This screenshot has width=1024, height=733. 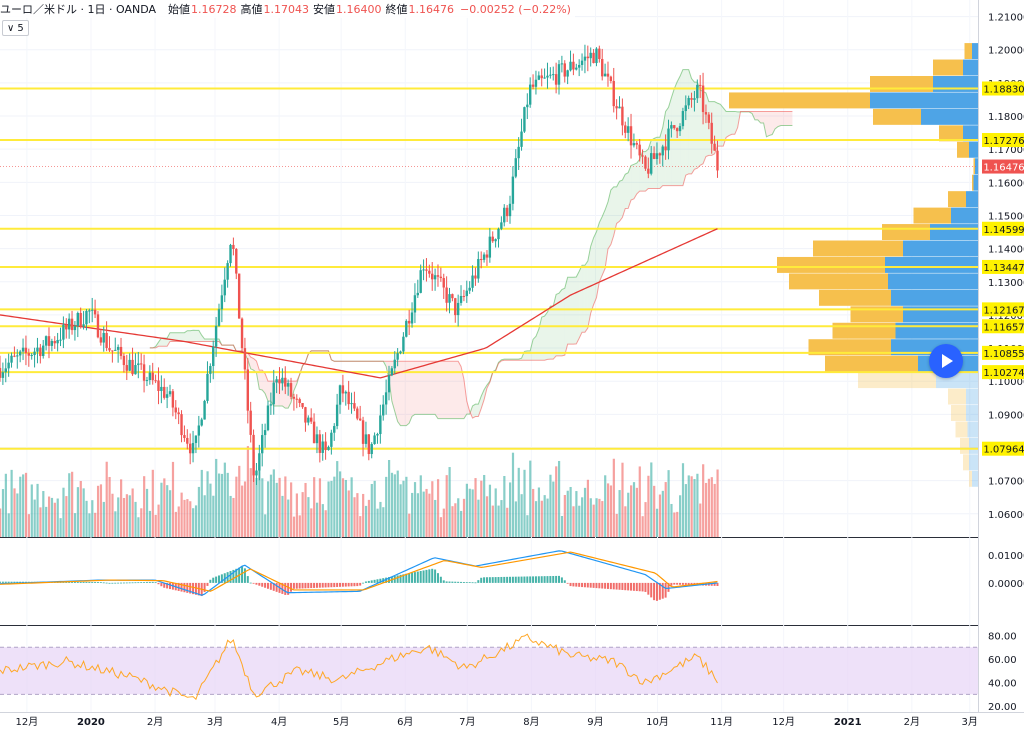 What do you see at coordinates (489, 670) in the screenshot?
I see `rsi-band` at bounding box center [489, 670].